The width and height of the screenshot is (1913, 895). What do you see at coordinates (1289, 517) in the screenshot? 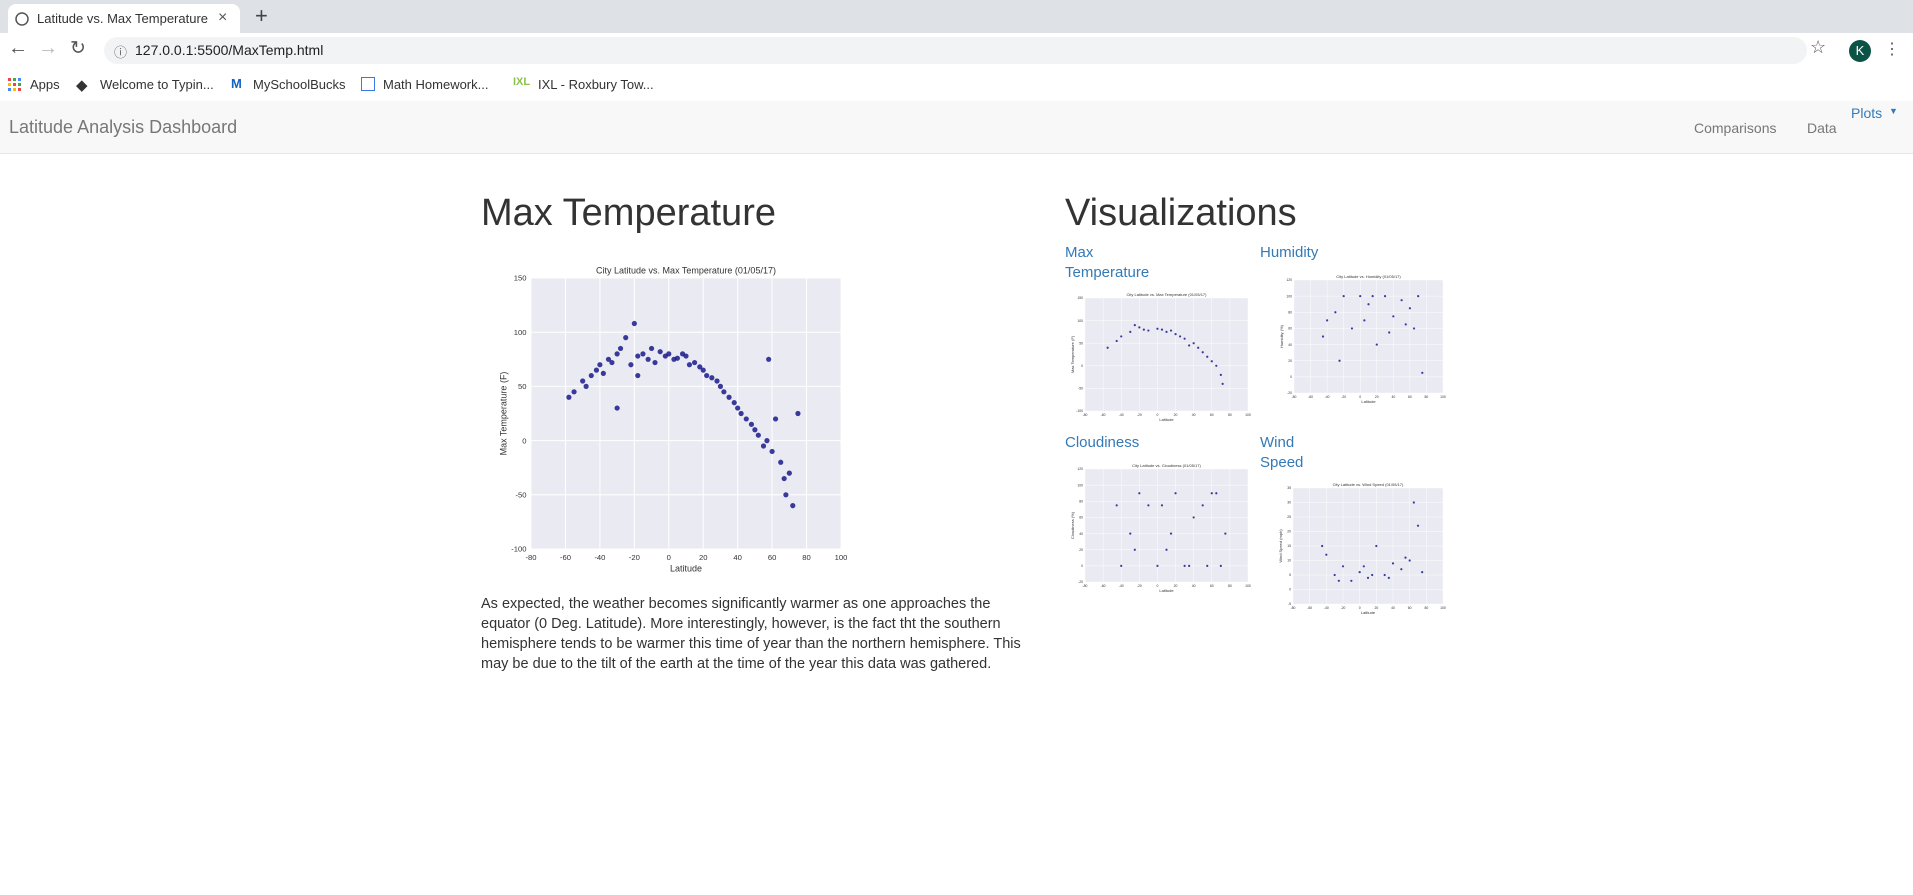
I see `y-tick-label: 25` at bounding box center [1289, 517].